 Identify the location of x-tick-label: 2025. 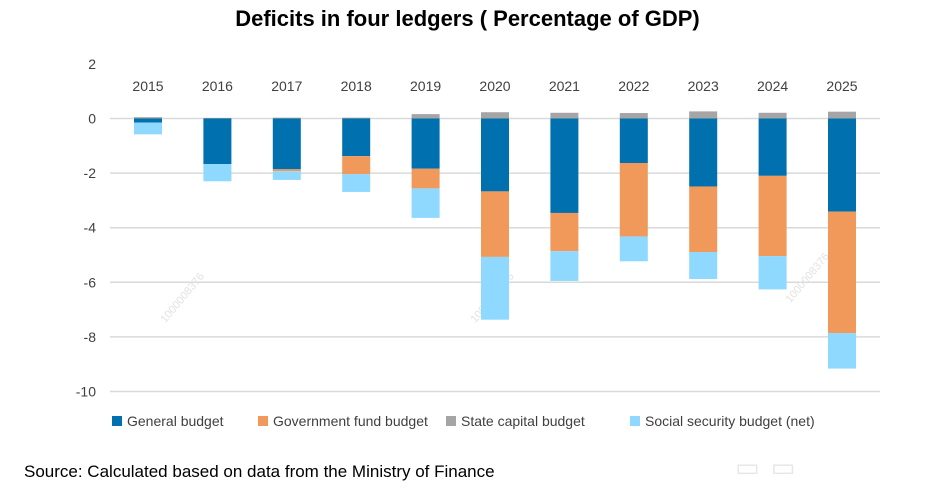
(841, 86).